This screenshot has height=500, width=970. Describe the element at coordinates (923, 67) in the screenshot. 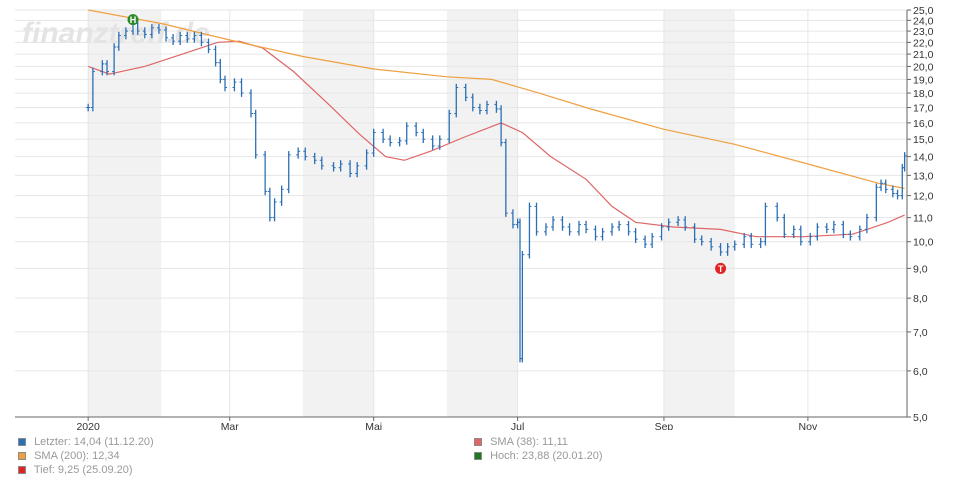

I see `y-tick-label-15: 20,0` at that location.